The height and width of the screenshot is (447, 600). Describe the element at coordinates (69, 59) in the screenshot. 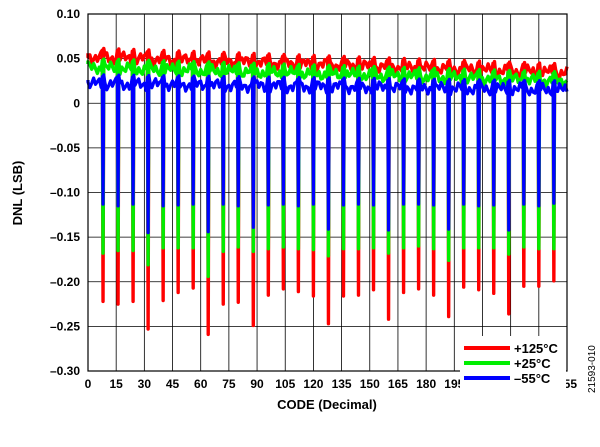

I see `y-tick-label: 0.05` at that location.